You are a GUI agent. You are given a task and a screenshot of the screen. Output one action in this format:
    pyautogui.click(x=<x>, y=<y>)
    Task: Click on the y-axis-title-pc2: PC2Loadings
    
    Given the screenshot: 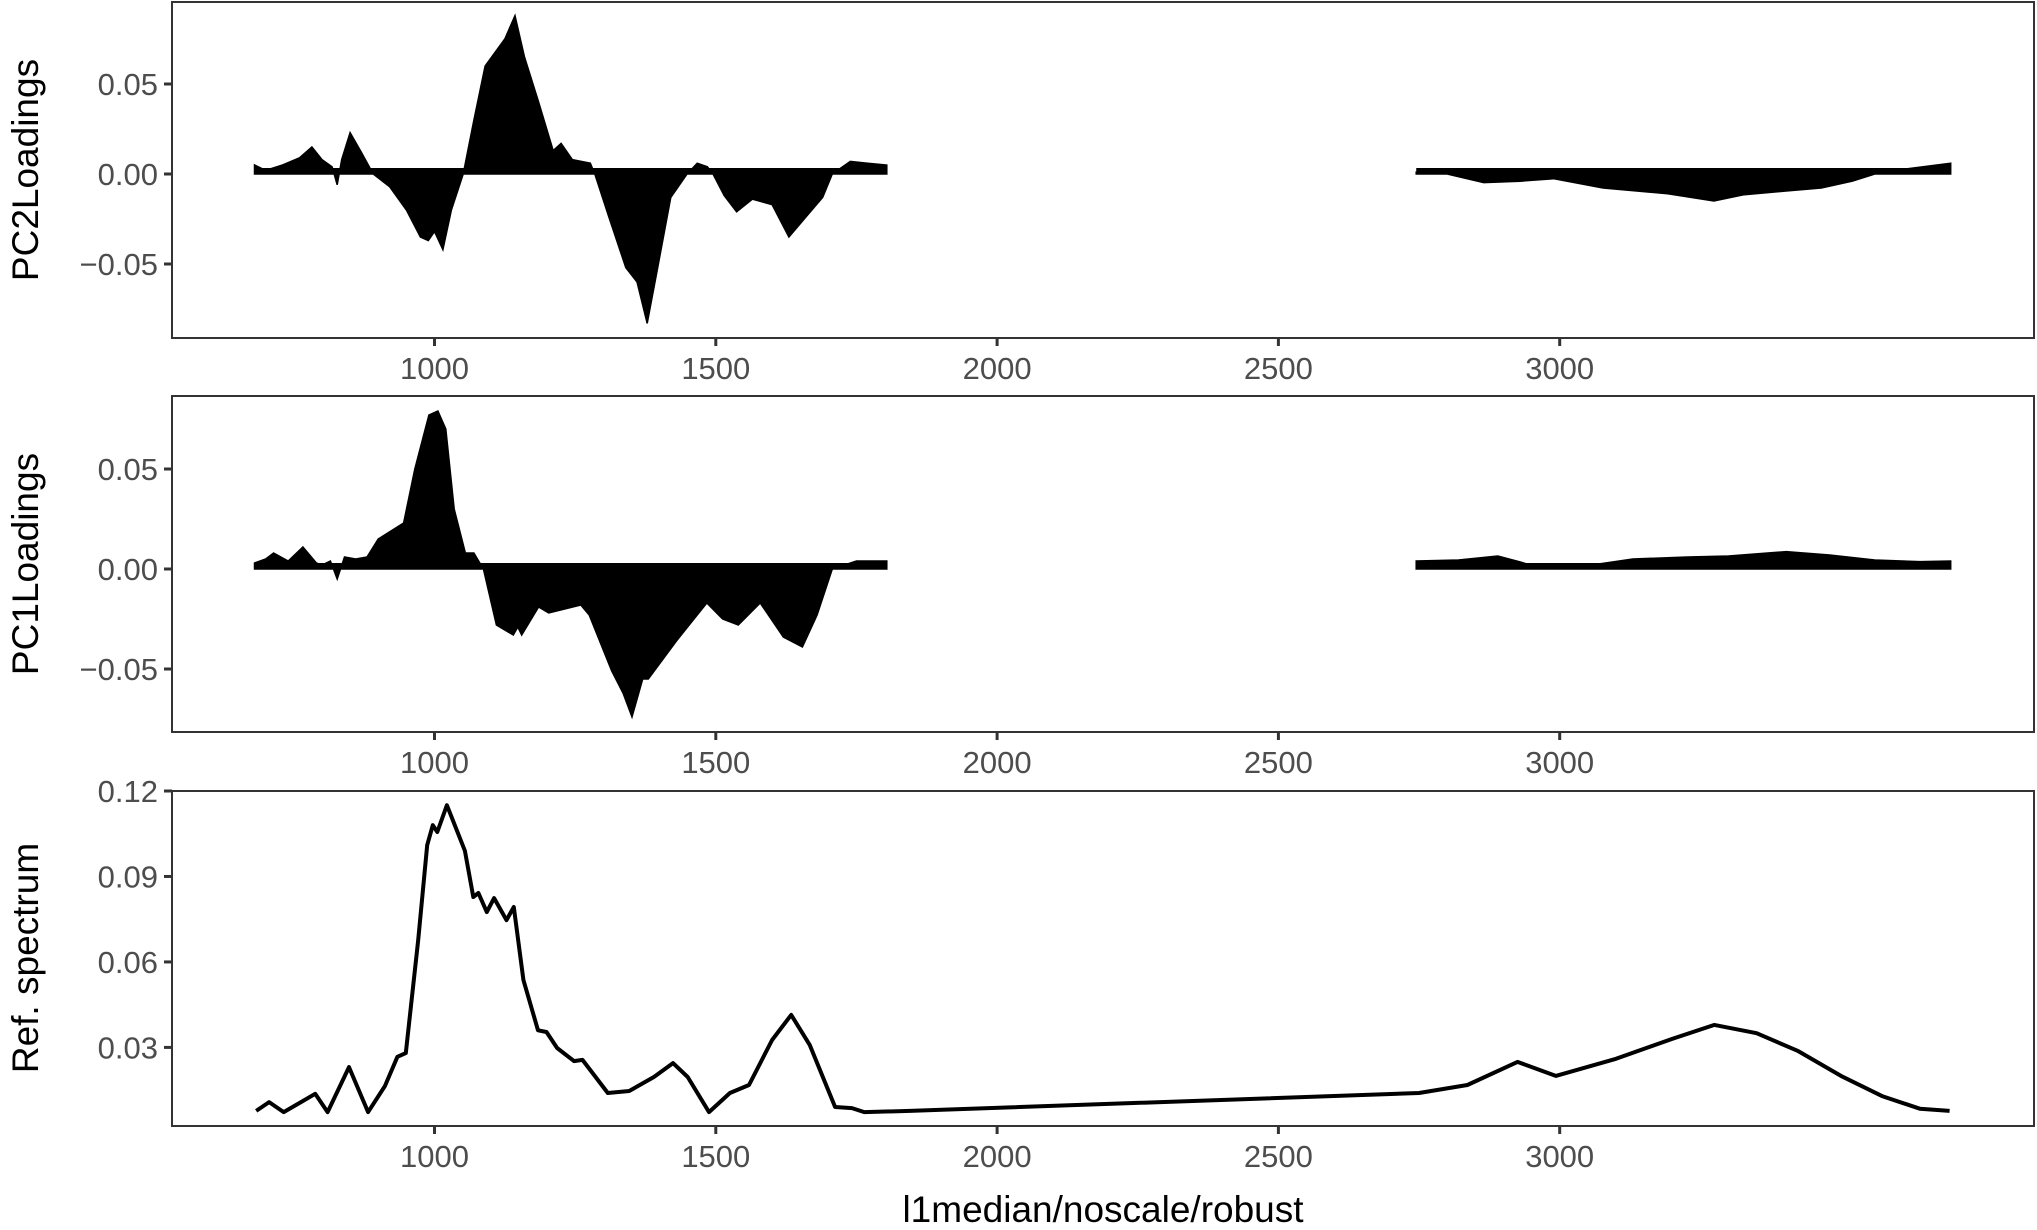 What is the action you would take?
    pyautogui.click(x=25, y=170)
    